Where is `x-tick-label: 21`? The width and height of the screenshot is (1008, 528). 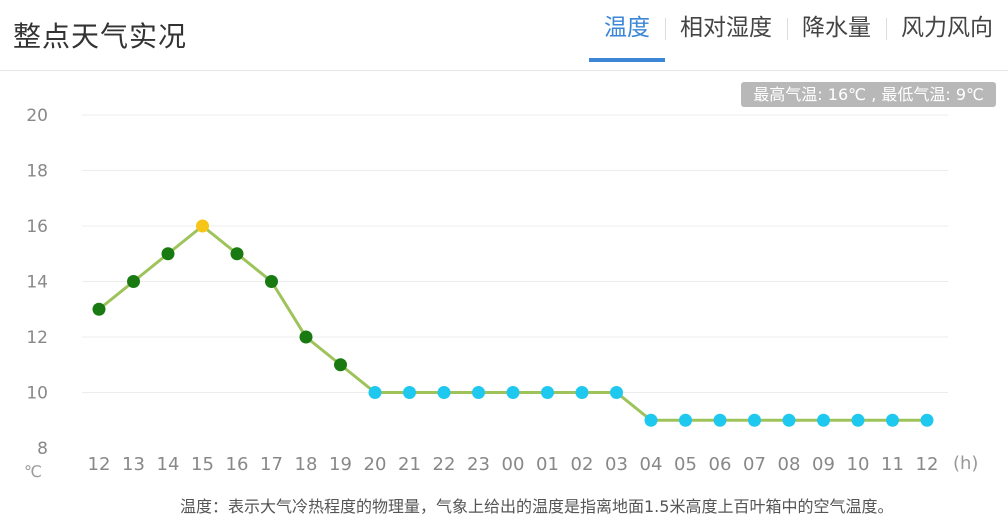
x-tick-label: 21 is located at coordinates (409, 464).